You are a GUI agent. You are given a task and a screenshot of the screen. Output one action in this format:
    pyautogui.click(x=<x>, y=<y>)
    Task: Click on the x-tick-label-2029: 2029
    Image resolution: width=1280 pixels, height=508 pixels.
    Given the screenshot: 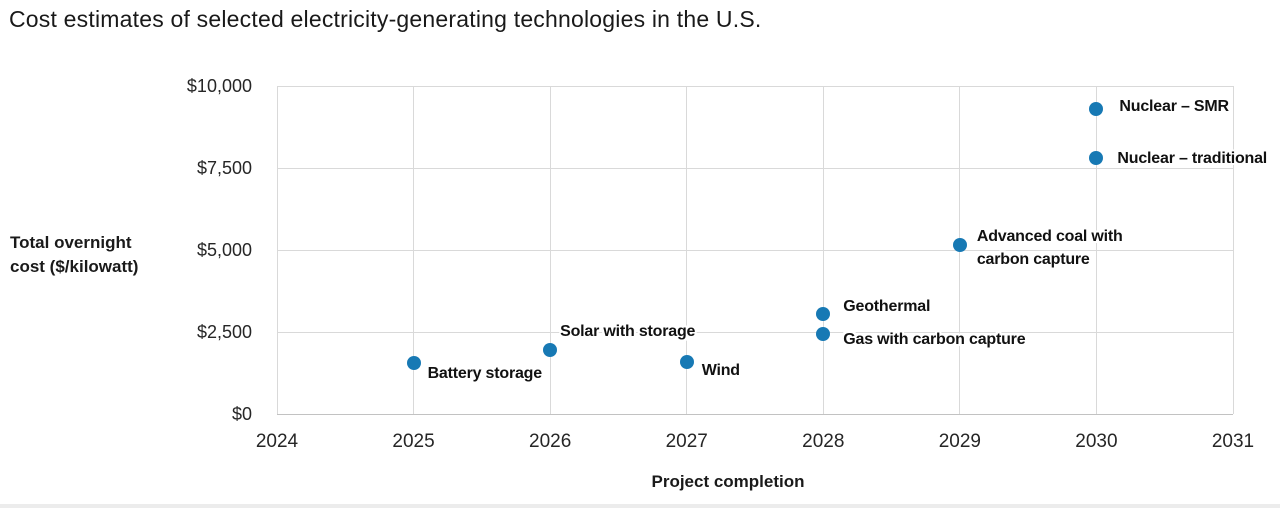 What is the action you would take?
    pyautogui.click(x=959, y=441)
    